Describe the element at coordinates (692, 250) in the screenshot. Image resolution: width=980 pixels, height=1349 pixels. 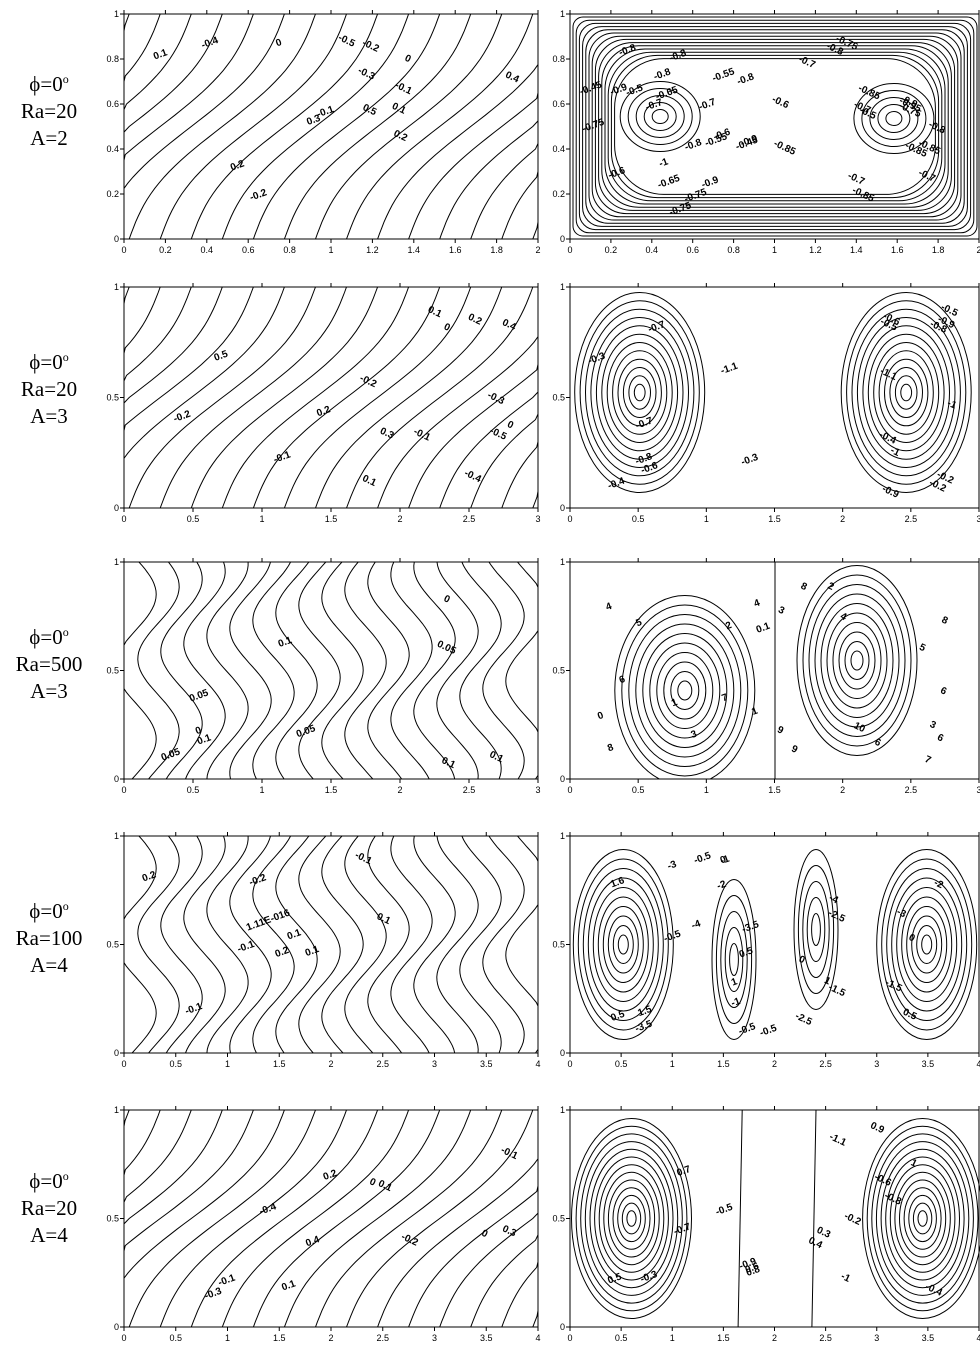
I see `x-tick-label: 0.6` at that location.